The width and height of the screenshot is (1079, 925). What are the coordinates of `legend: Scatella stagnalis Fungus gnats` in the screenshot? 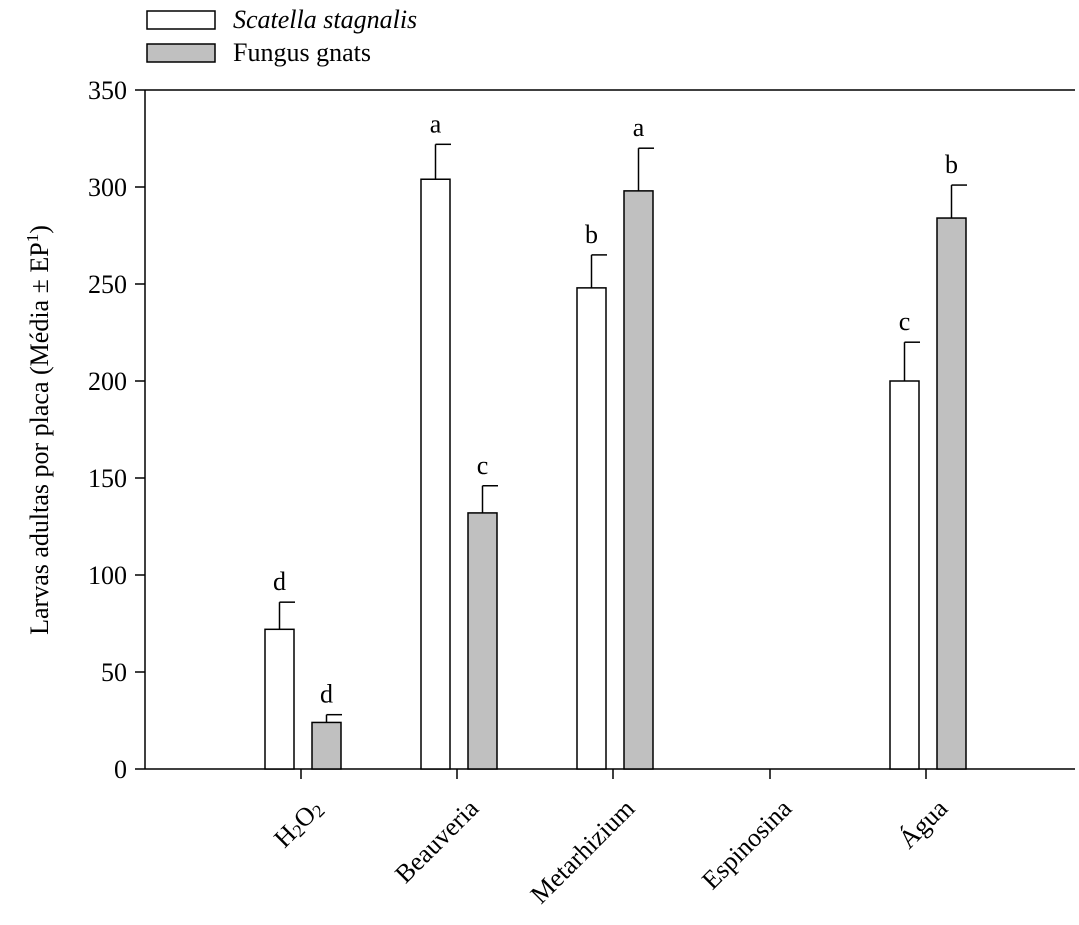 It's located at (281, 36).